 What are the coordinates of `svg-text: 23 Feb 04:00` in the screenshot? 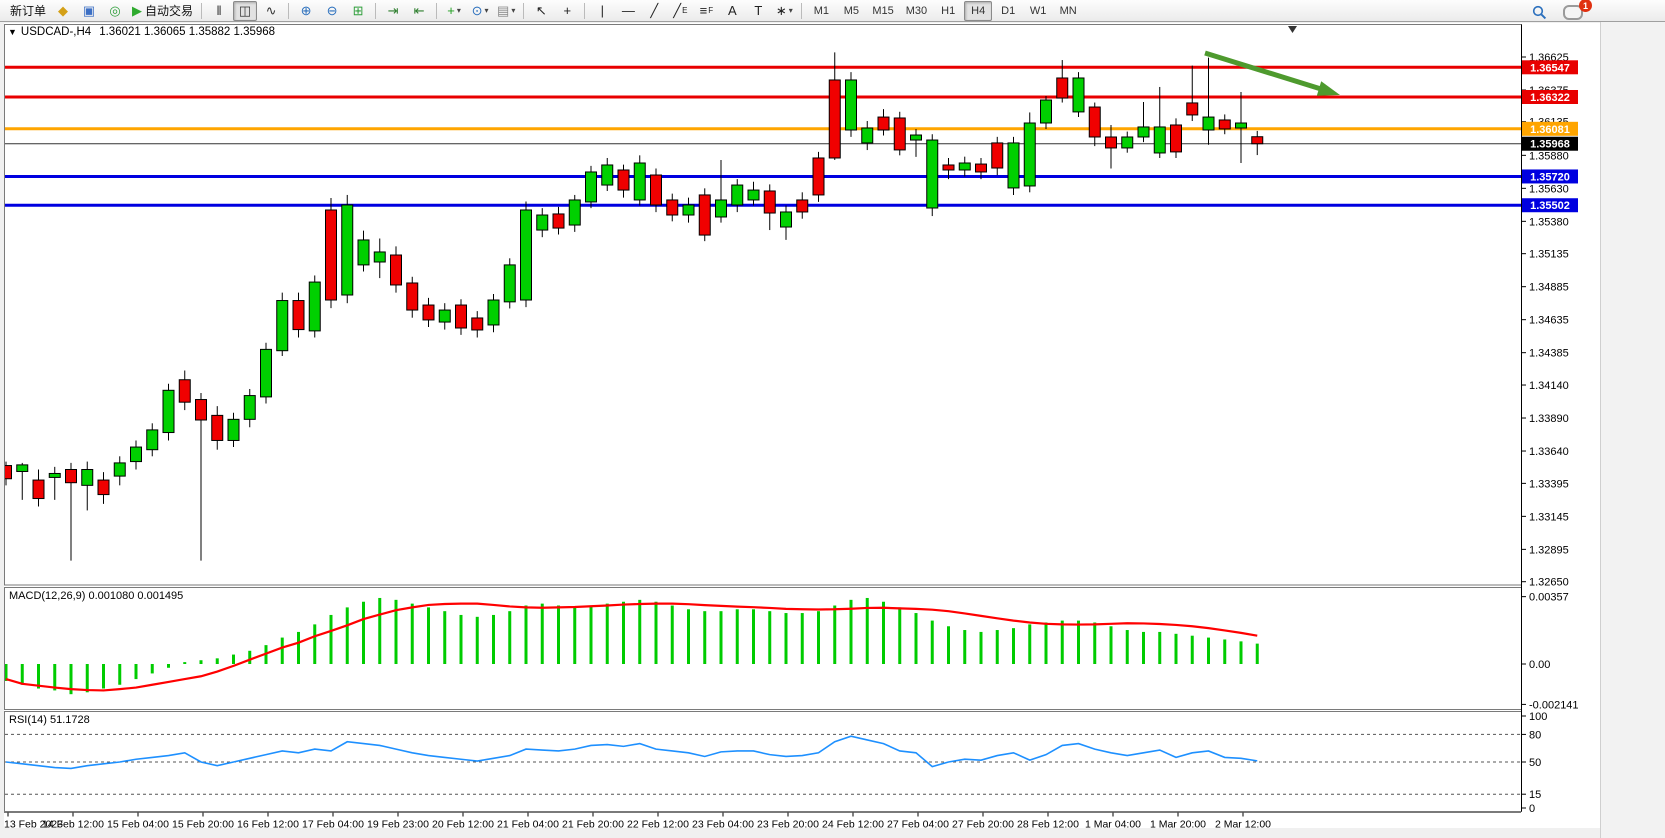 It's located at (723, 825).